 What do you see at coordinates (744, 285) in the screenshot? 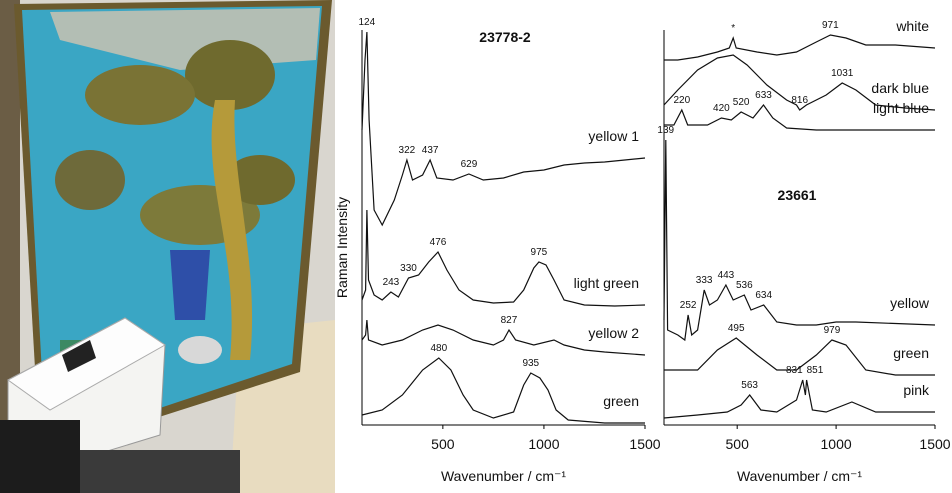
I see `peak-label: 536` at bounding box center [744, 285].